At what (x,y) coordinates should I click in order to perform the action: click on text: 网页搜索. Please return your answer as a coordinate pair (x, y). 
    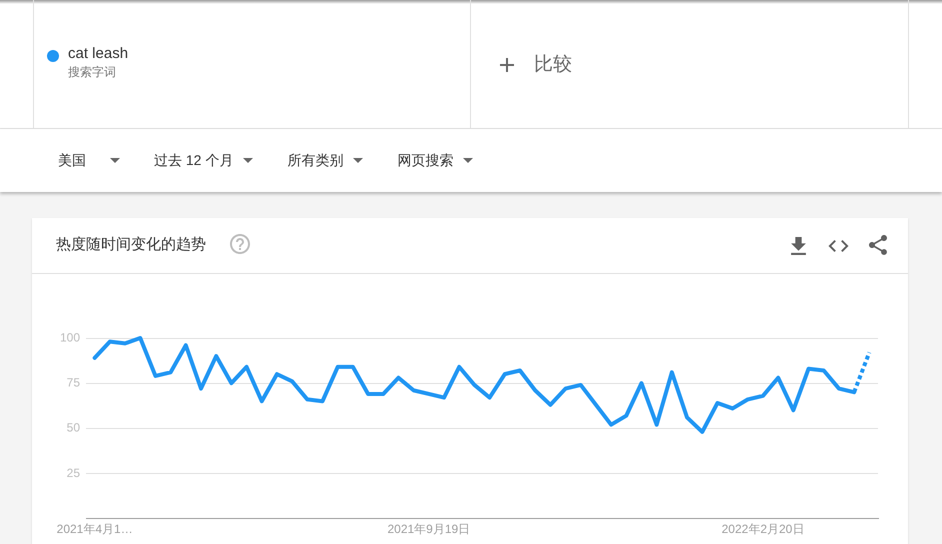
    Looking at the image, I should click on (425, 161).